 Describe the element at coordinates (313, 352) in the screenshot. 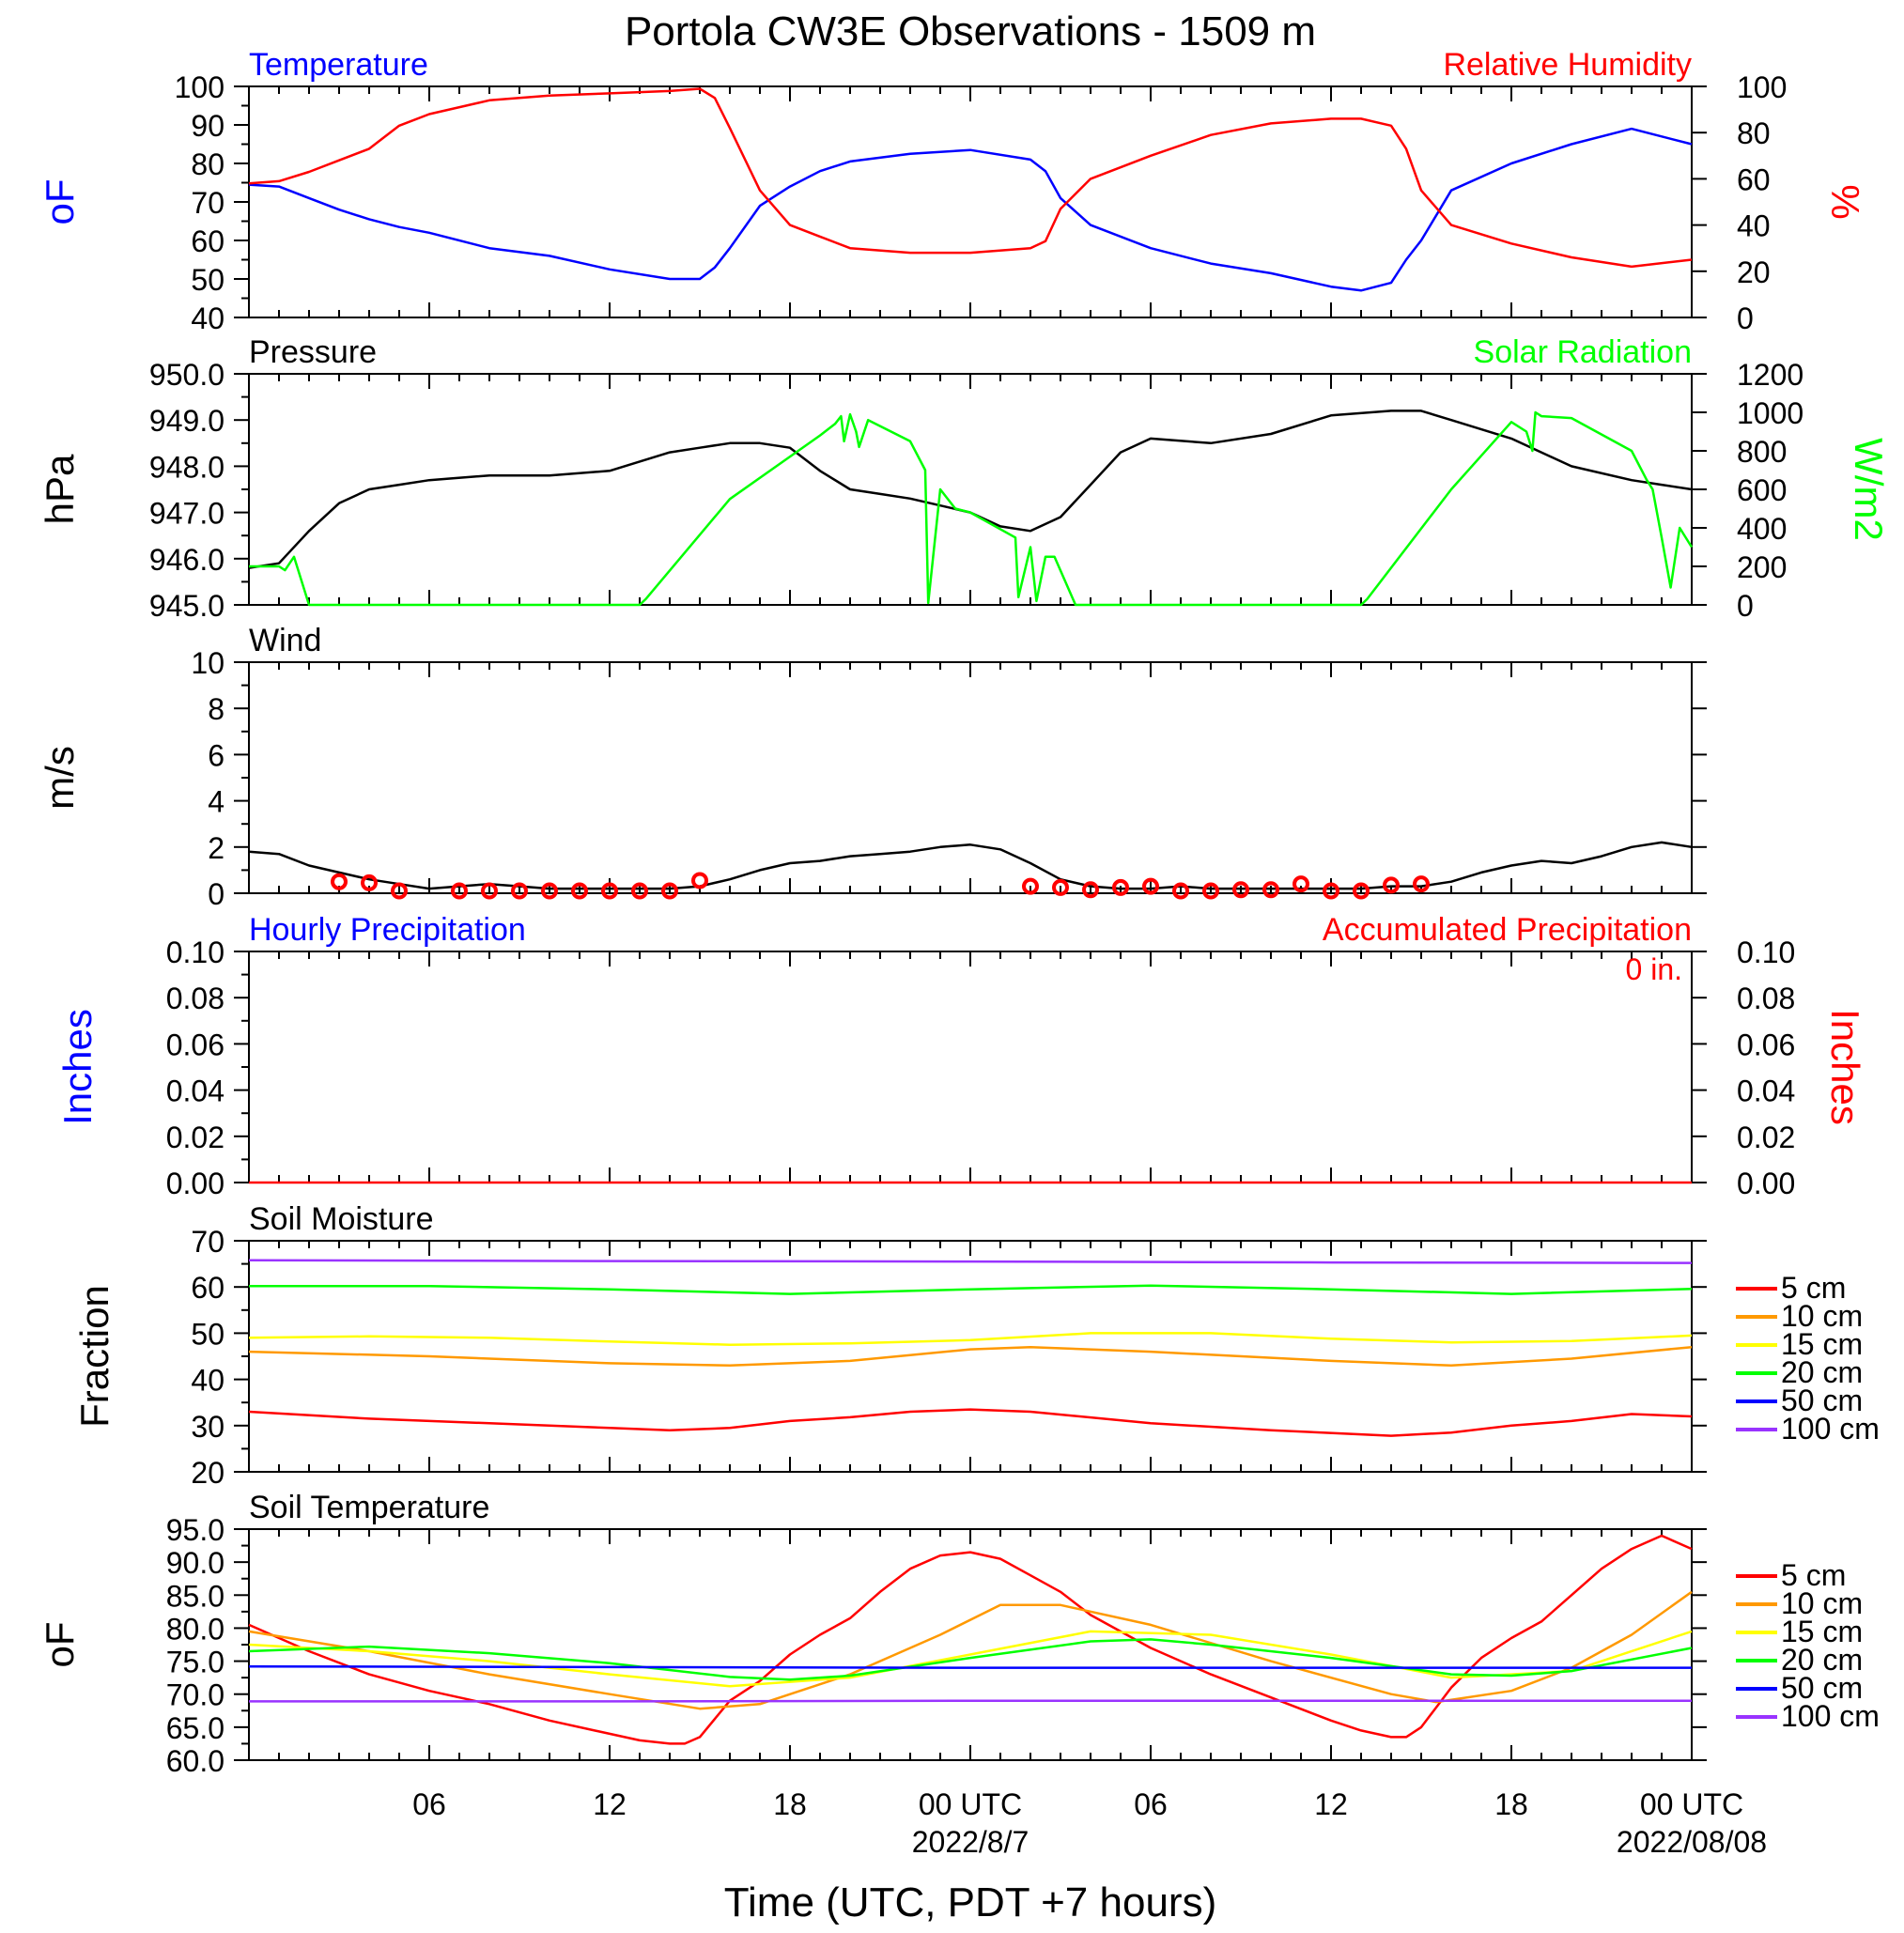

I see `panel-title-left: Pressure` at that location.